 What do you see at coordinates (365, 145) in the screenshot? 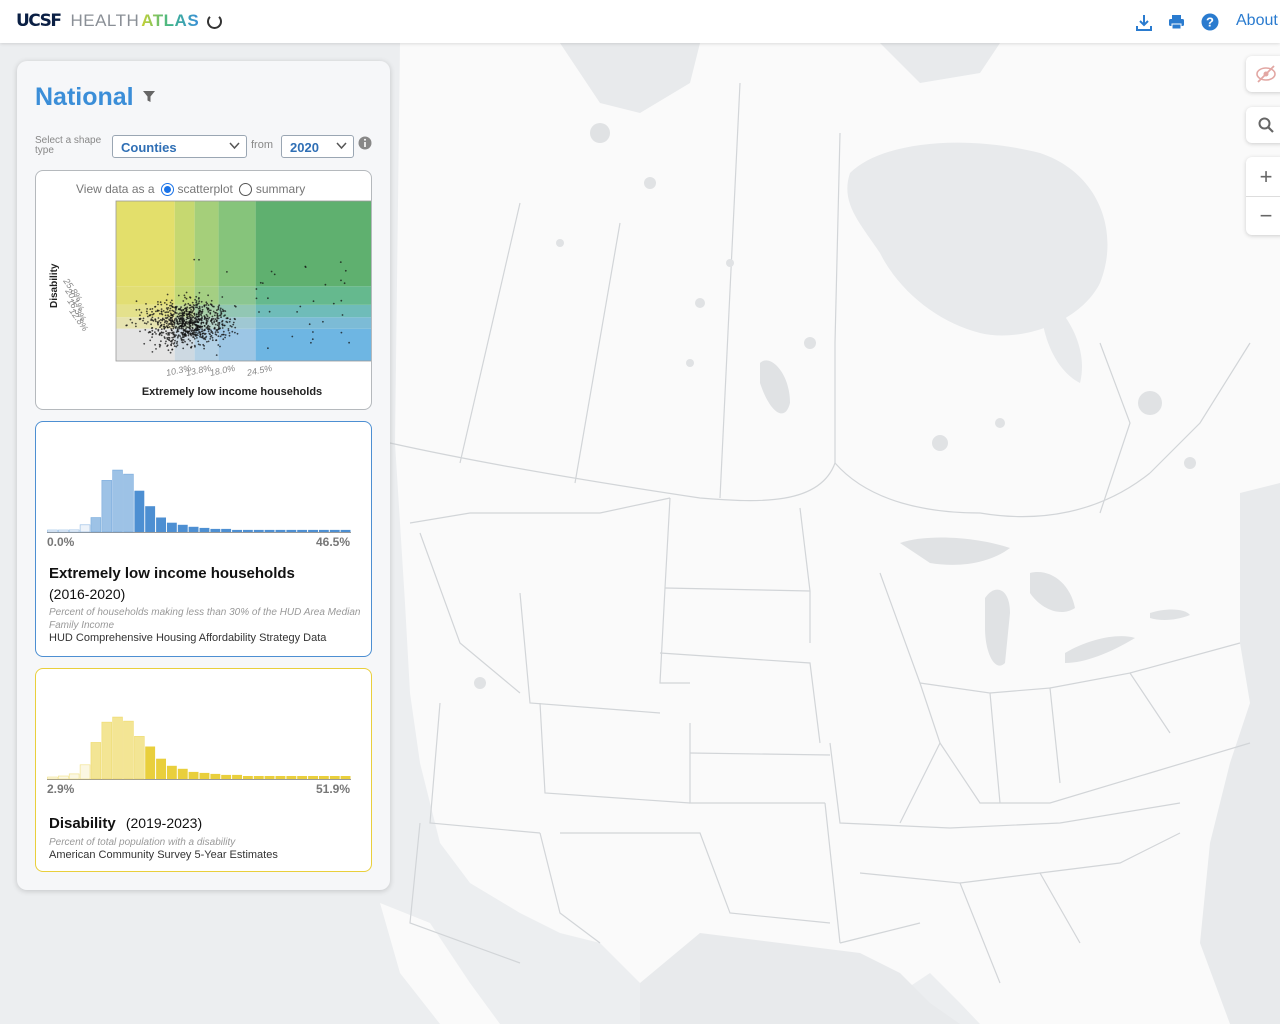
I see `info-icon` at bounding box center [365, 145].